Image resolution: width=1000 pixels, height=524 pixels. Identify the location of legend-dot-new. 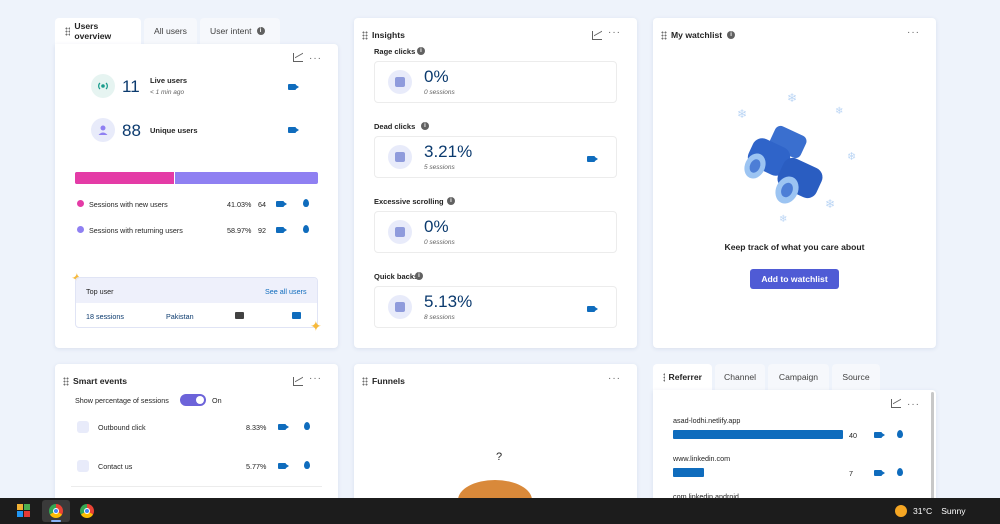
(80, 203).